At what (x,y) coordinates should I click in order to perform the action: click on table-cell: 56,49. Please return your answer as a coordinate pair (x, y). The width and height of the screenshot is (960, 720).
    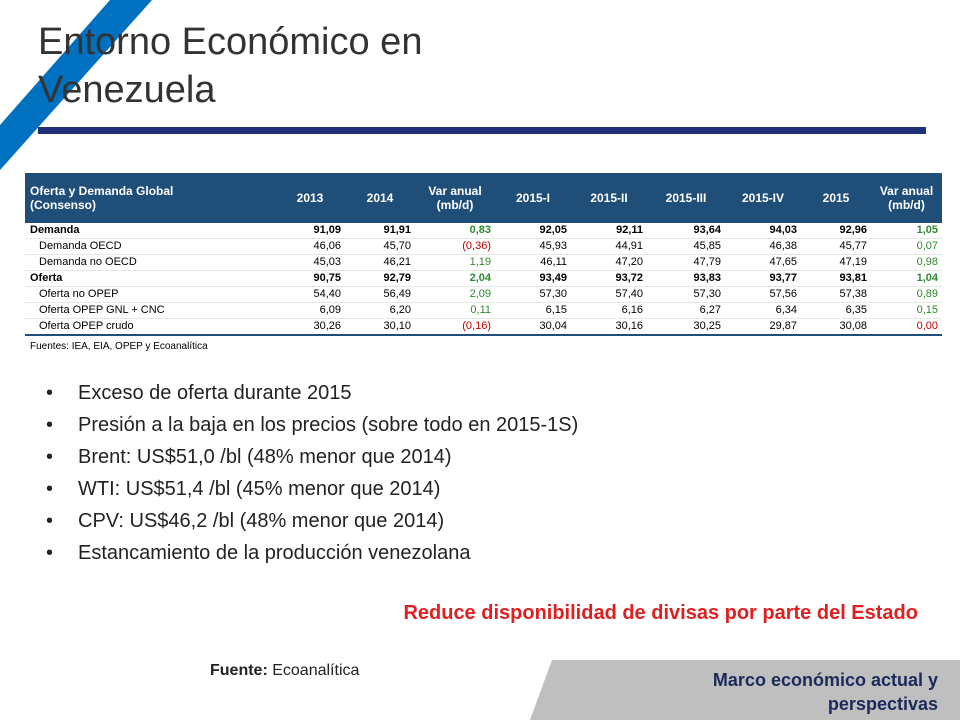
    Looking at the image, I should click on (380, 294).